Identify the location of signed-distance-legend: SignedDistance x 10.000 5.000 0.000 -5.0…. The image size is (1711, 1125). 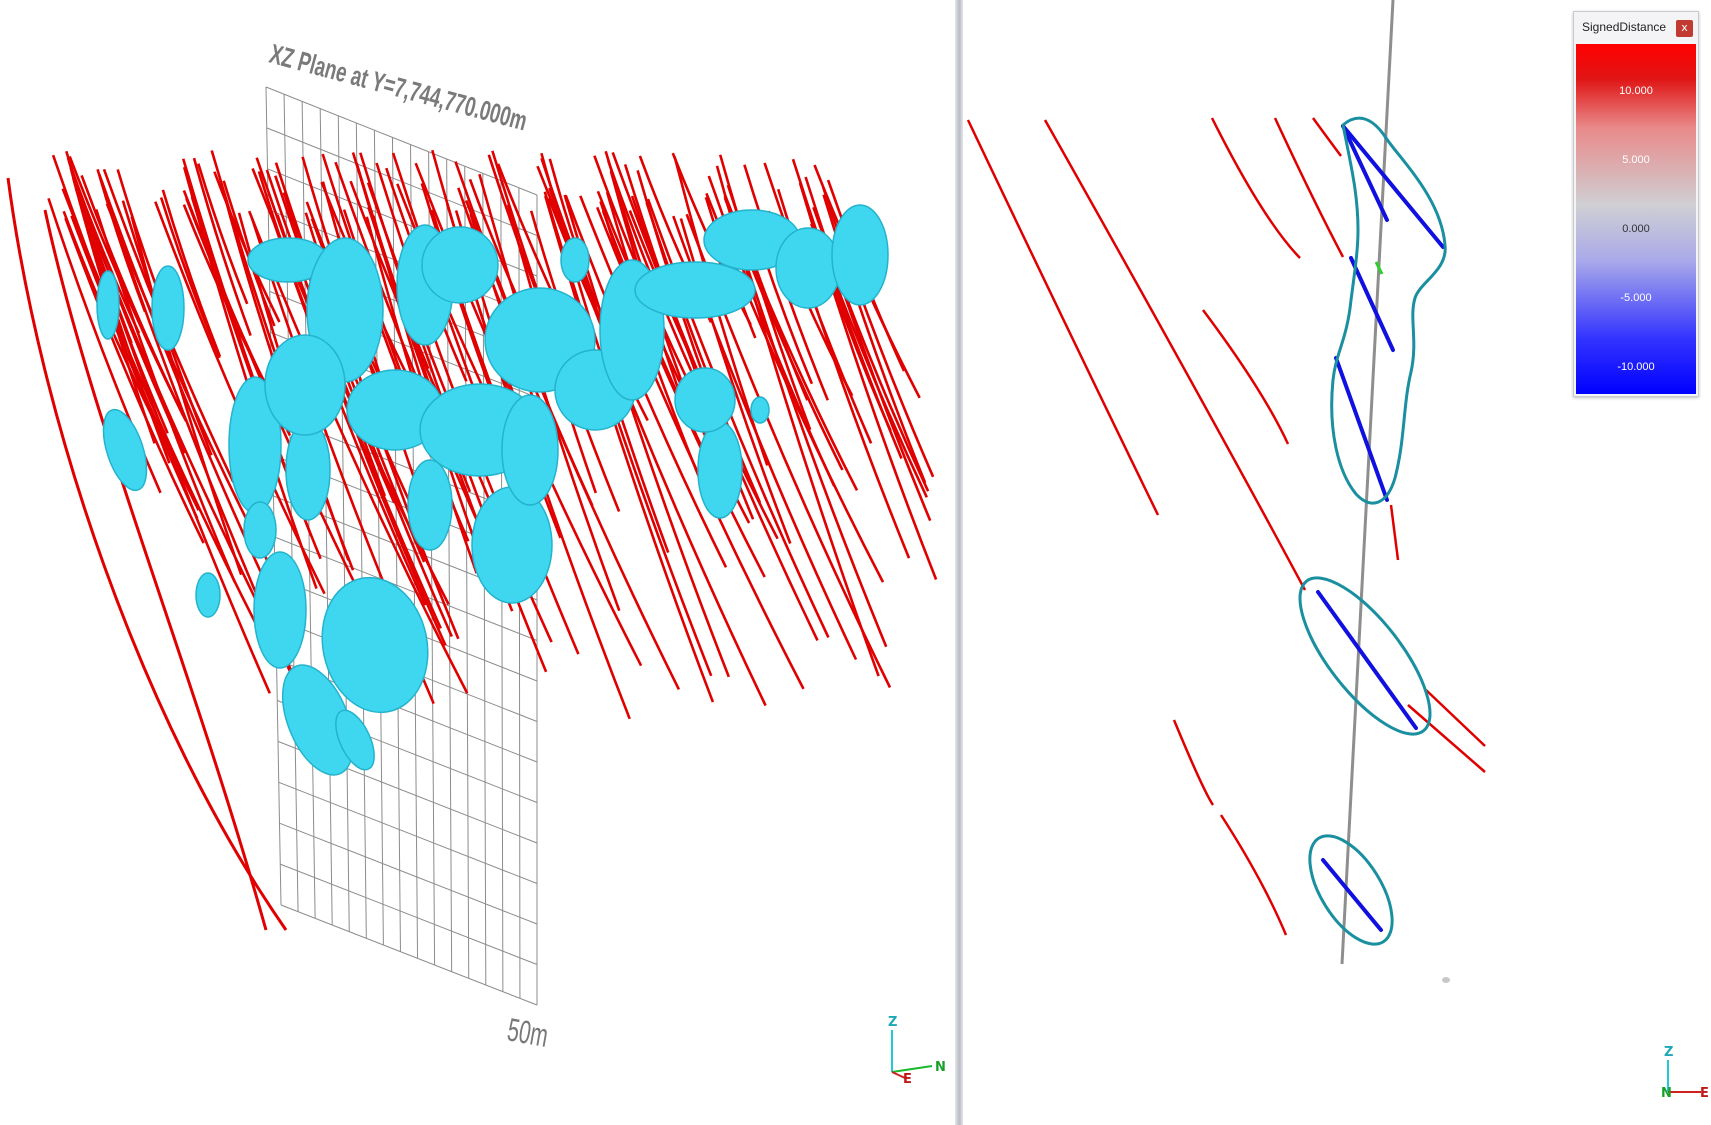
(1636, 204).